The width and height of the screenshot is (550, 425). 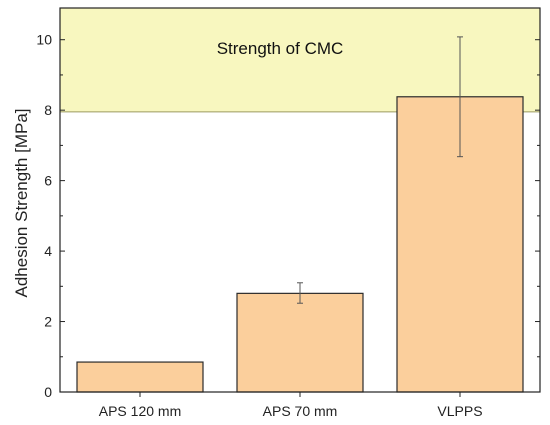 I want to click on y-tick-label: 0, so click(x=48, y=392).